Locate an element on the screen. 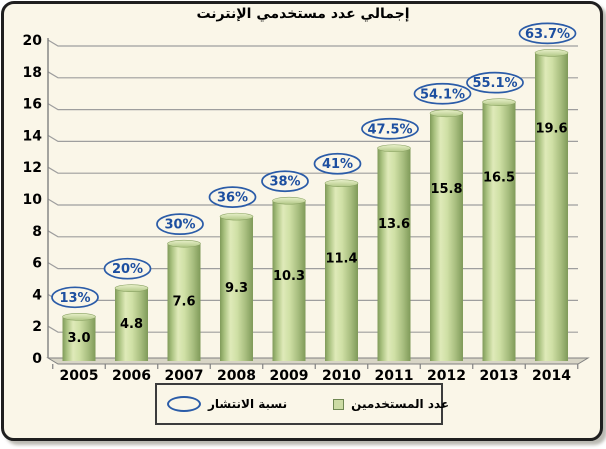 This screenshot has width=606, height=449. legend-item-penetration: نسبة الانتشار is located at coordinates (227, 404).